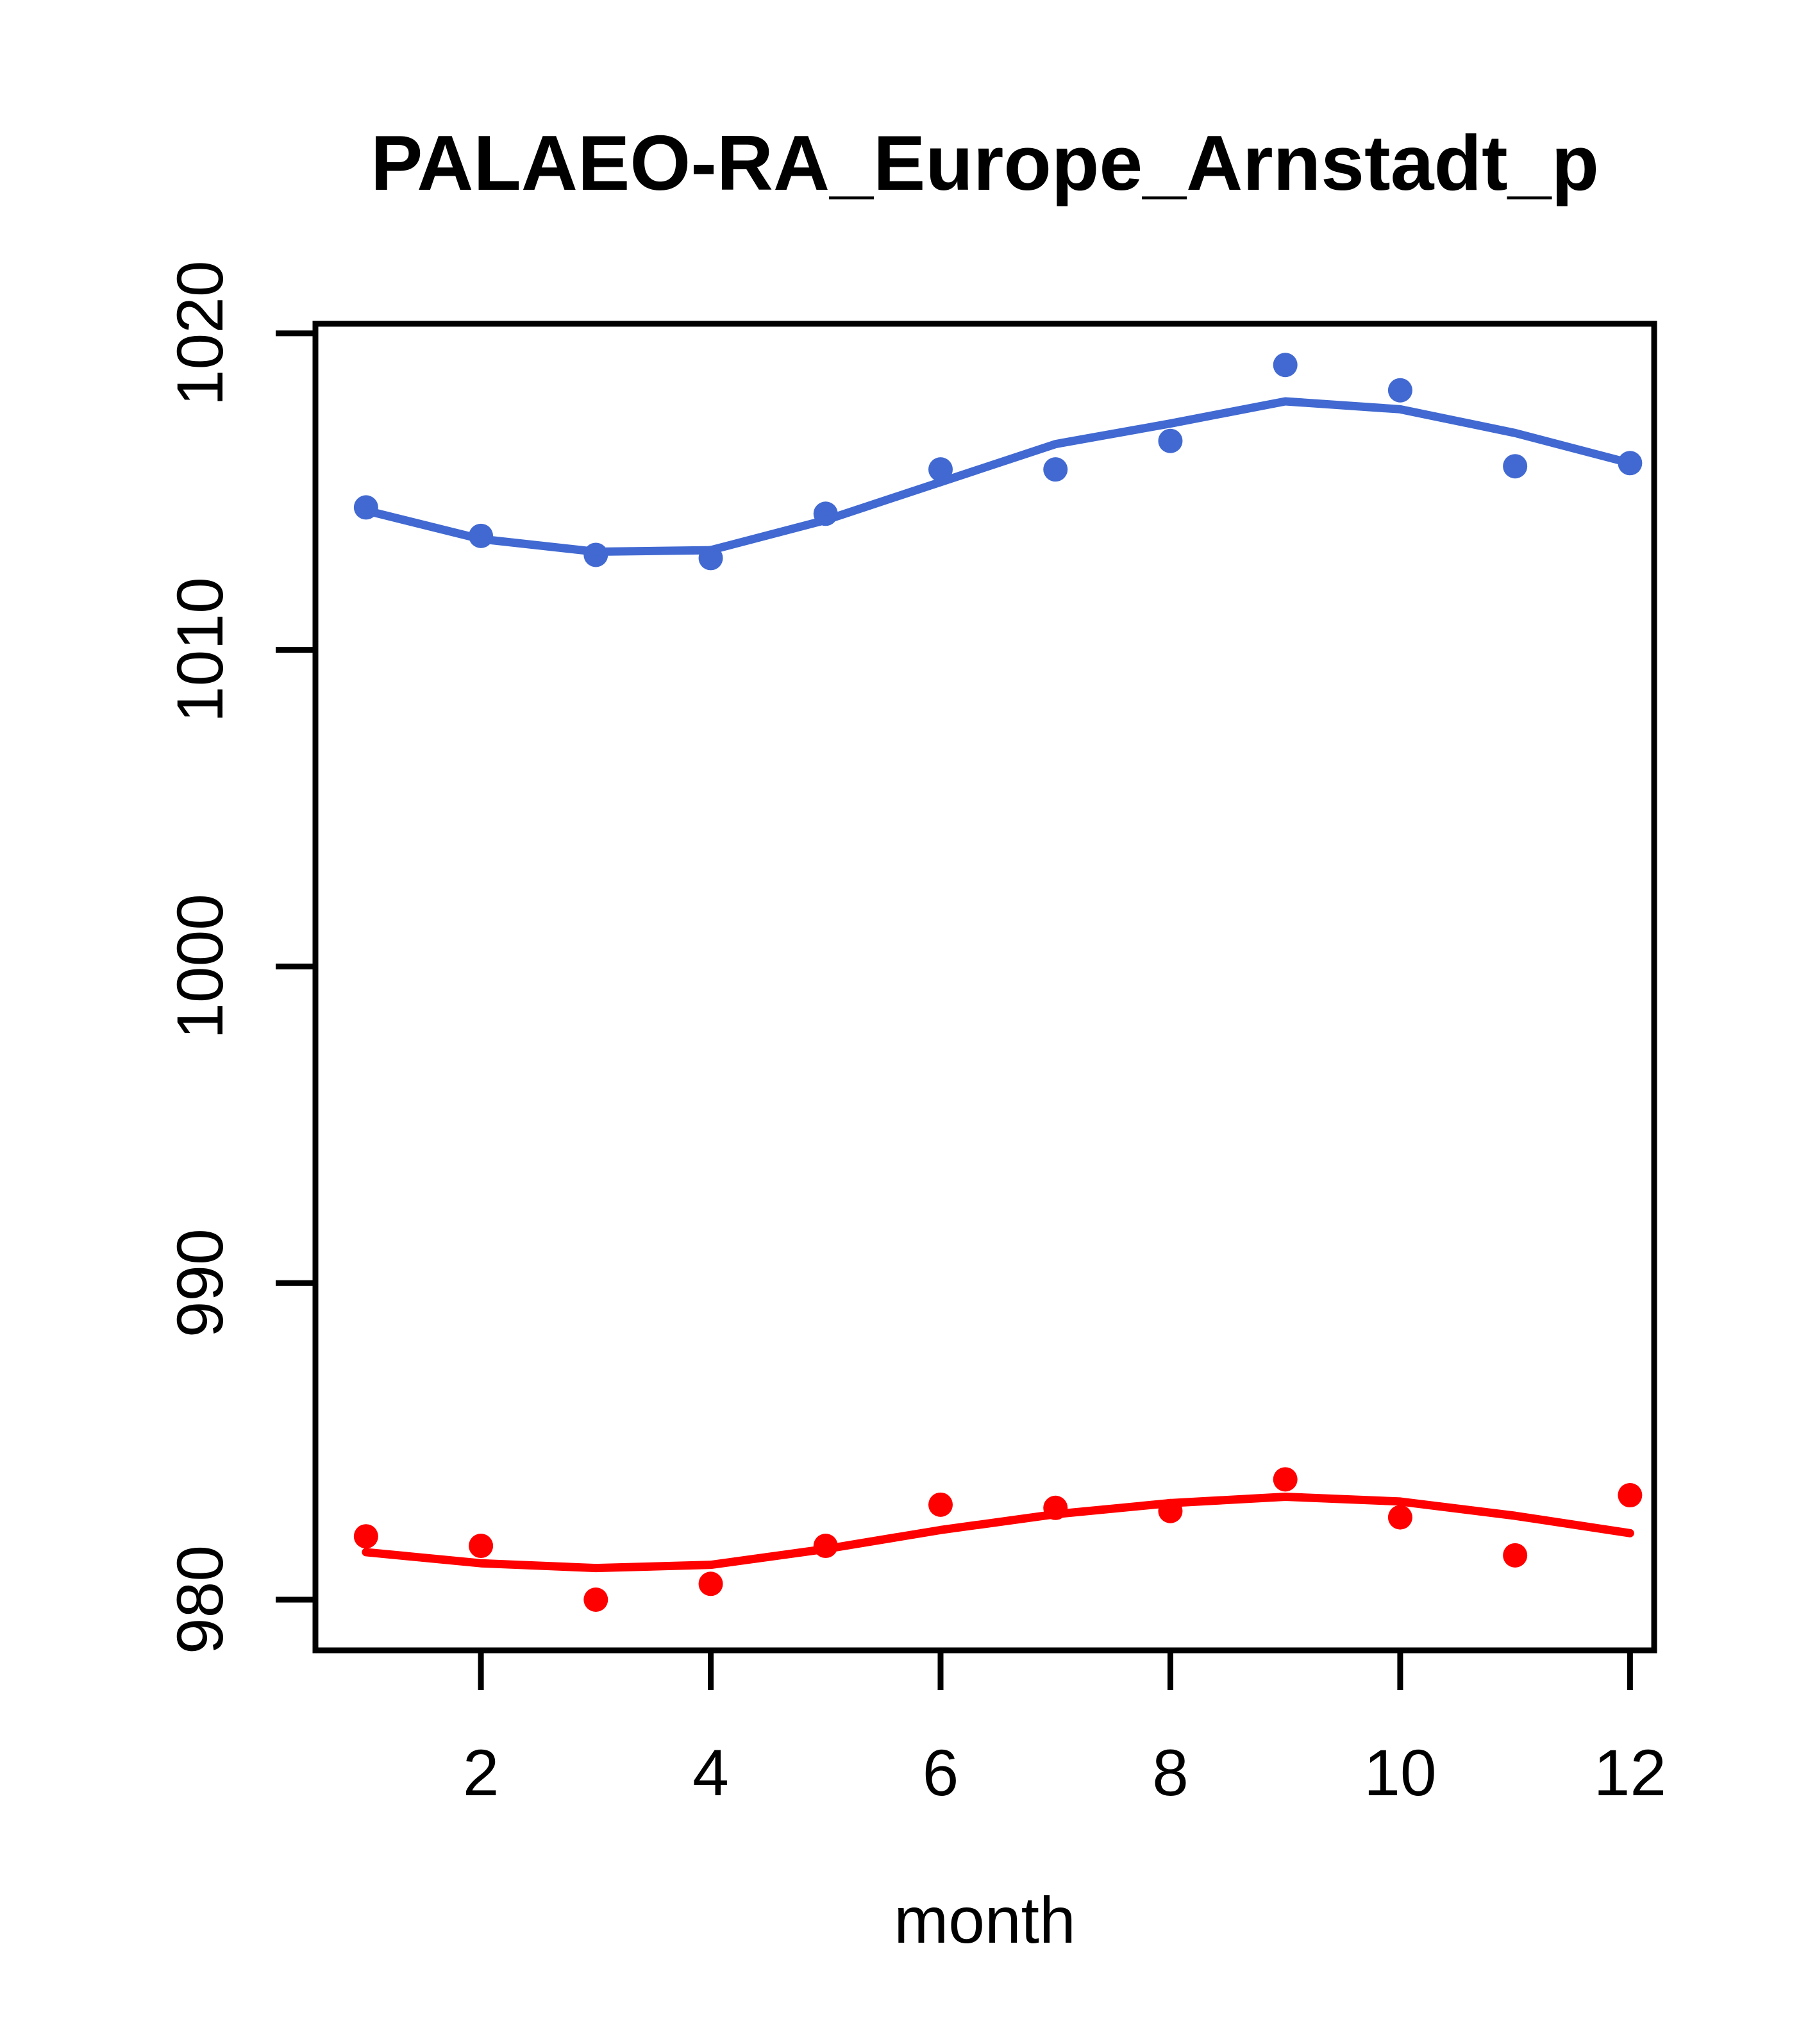 The height and width of the screenshot is (2044, 1817). What do you see at coordinates (239, 957) in the screenshot?
I see `y-axis: 980 990 1000 1010 1020` at bounding box center [239, 957].